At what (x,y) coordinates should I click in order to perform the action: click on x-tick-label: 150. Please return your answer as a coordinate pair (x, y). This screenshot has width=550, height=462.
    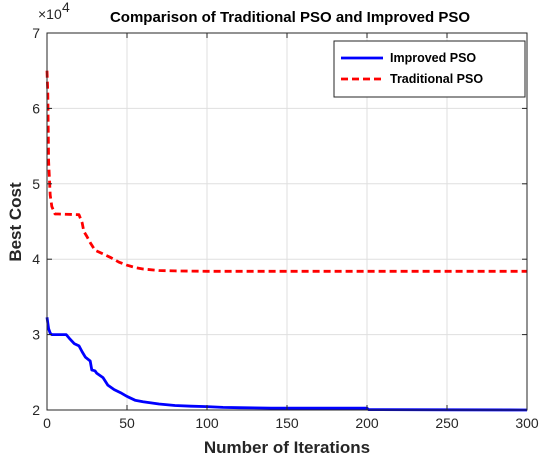
    Looking at the image, I should click on (287, 423).